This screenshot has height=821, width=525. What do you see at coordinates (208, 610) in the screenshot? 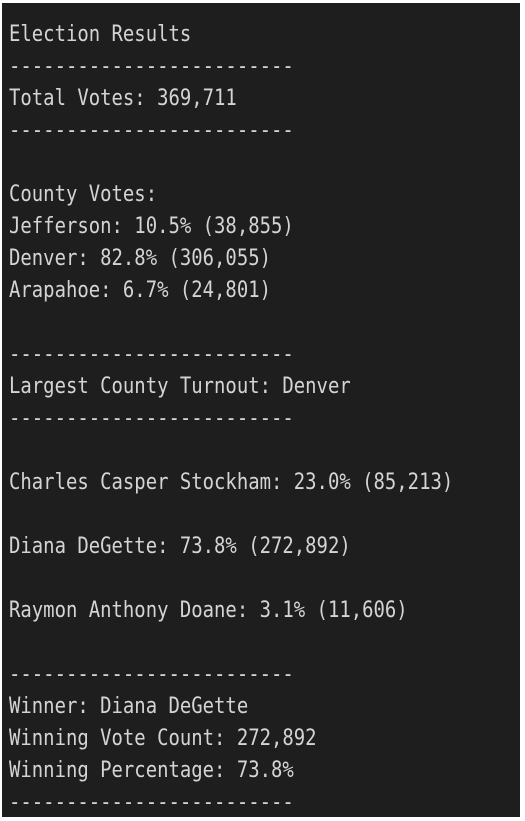
I see `output-line-candidate-doane: Raymon Anthony Doane: 3.1% (11,606)` at bounding box center [208, 610].